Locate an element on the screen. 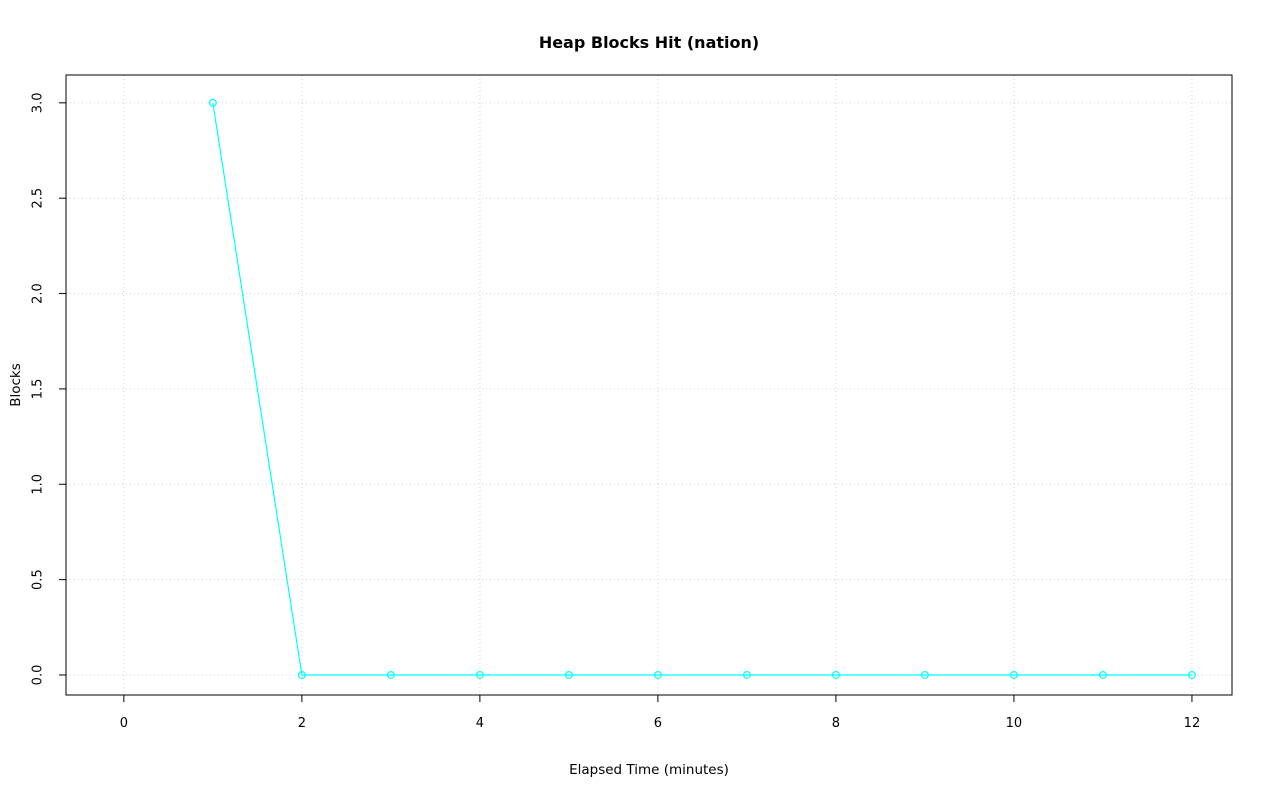 The height and width of the screenshot is (801, 1280). x-tick-label: 12 is located at coordinates (1192, 723).